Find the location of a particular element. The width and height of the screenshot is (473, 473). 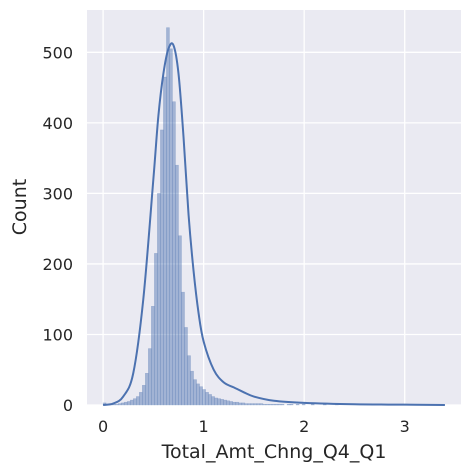

y-tick-label-2: 200 is located at coordinates (57, 264).